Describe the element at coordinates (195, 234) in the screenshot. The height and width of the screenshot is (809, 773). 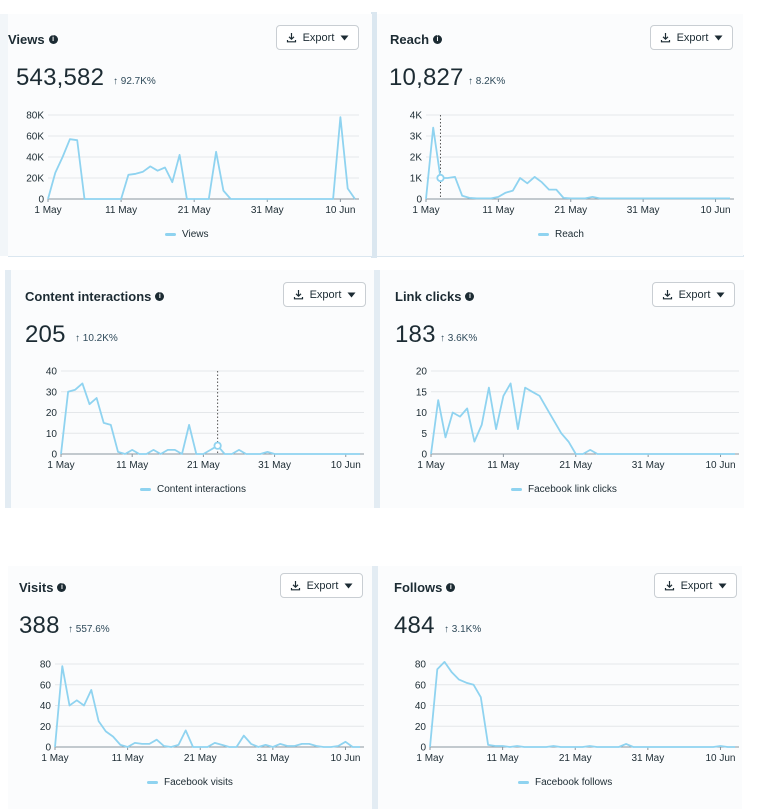
I see `legend-label: Views` at that location.